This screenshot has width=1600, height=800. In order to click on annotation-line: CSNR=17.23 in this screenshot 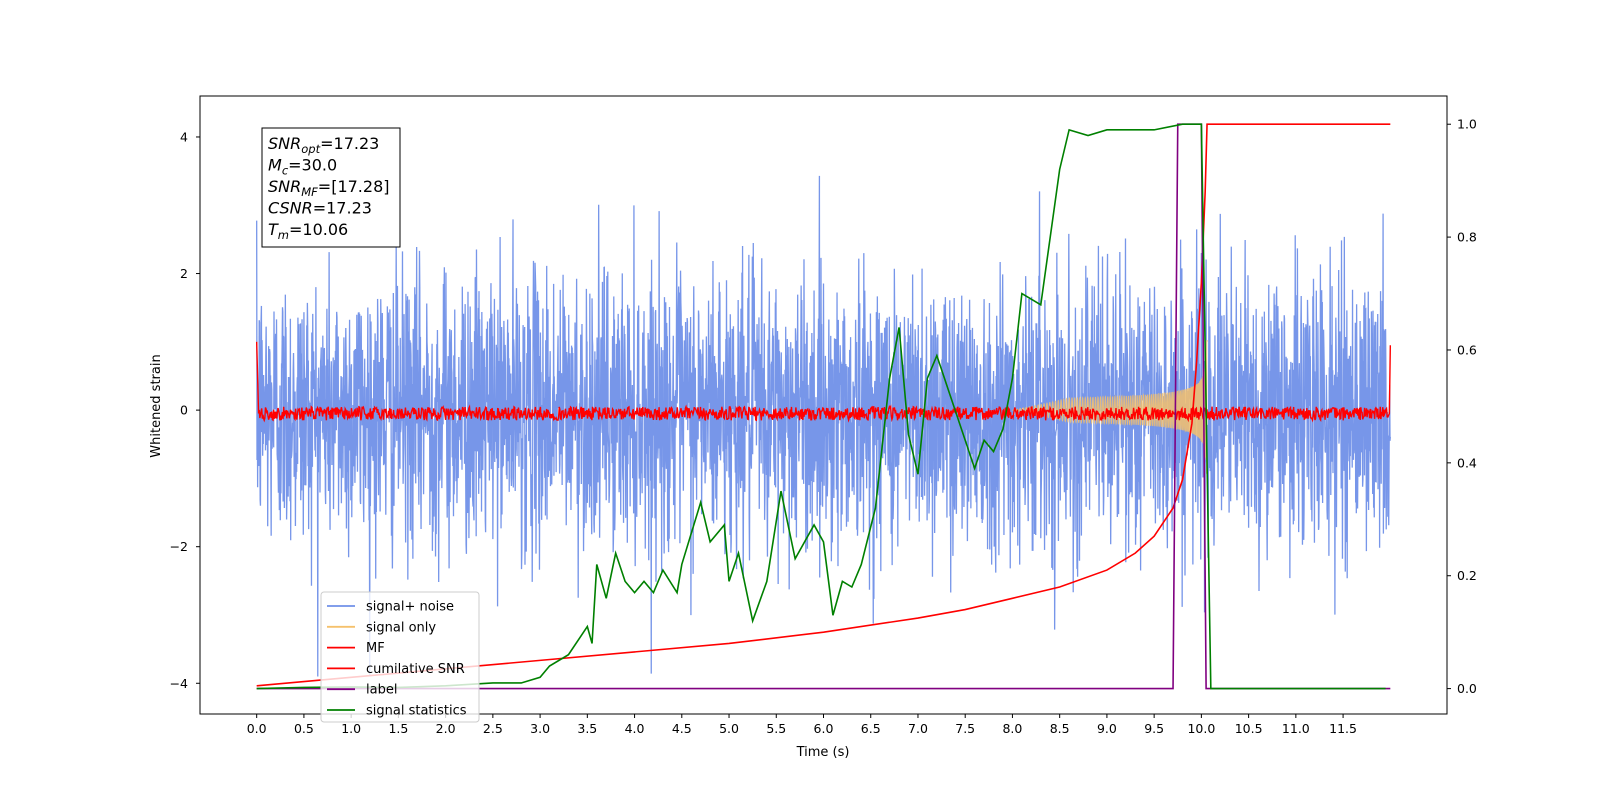, I will do `click(320, 208)`.